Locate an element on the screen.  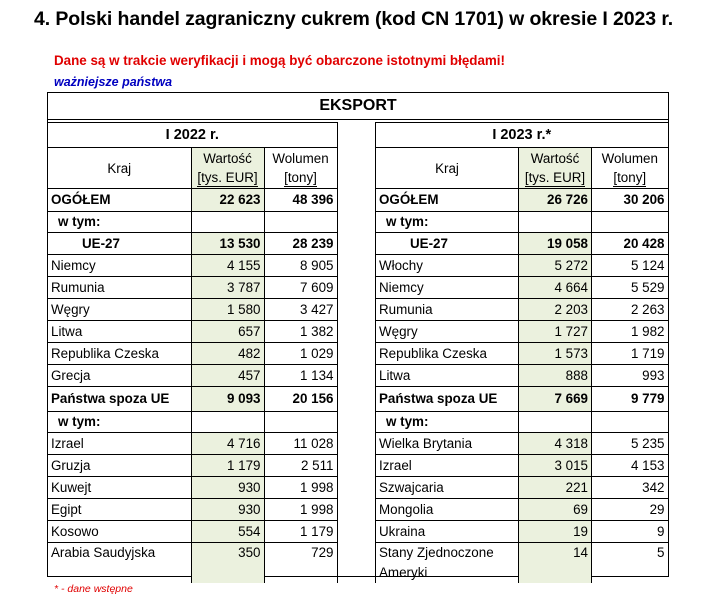
value-cell: 69 is located at coordinates (555, 509).